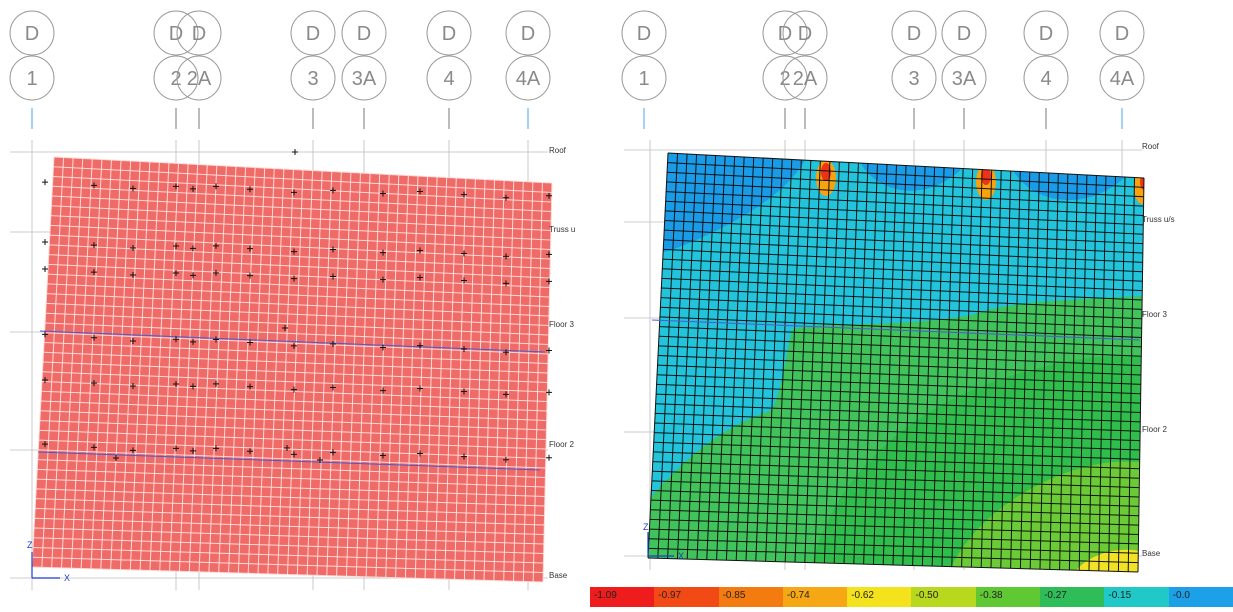  I want to click on legend-swatch: -1.09, so click(622, 597).